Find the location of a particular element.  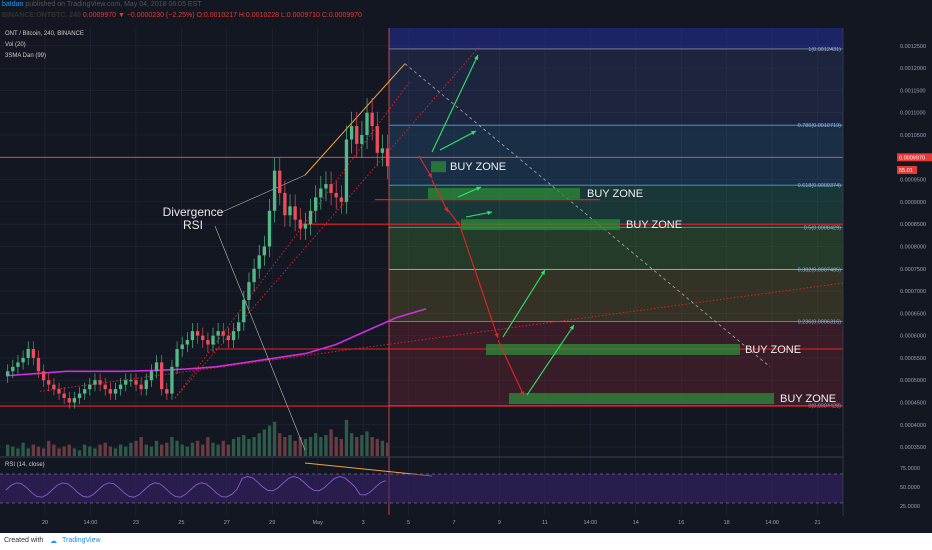

price-tick-label: 0.0012500 is located at coordinates (913, 47).